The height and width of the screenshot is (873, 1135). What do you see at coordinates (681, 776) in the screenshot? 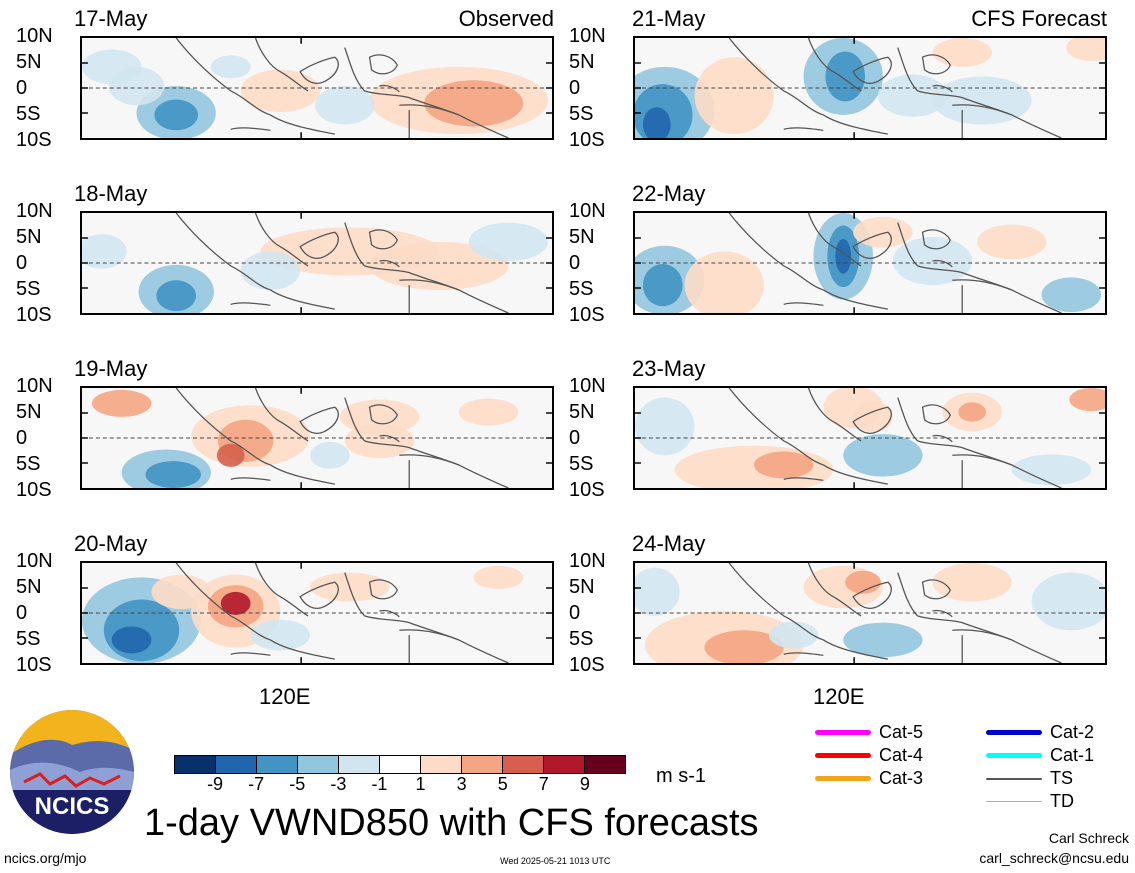
I see `colorbar-units-label: m s-1` at bounding box center [681, 776].